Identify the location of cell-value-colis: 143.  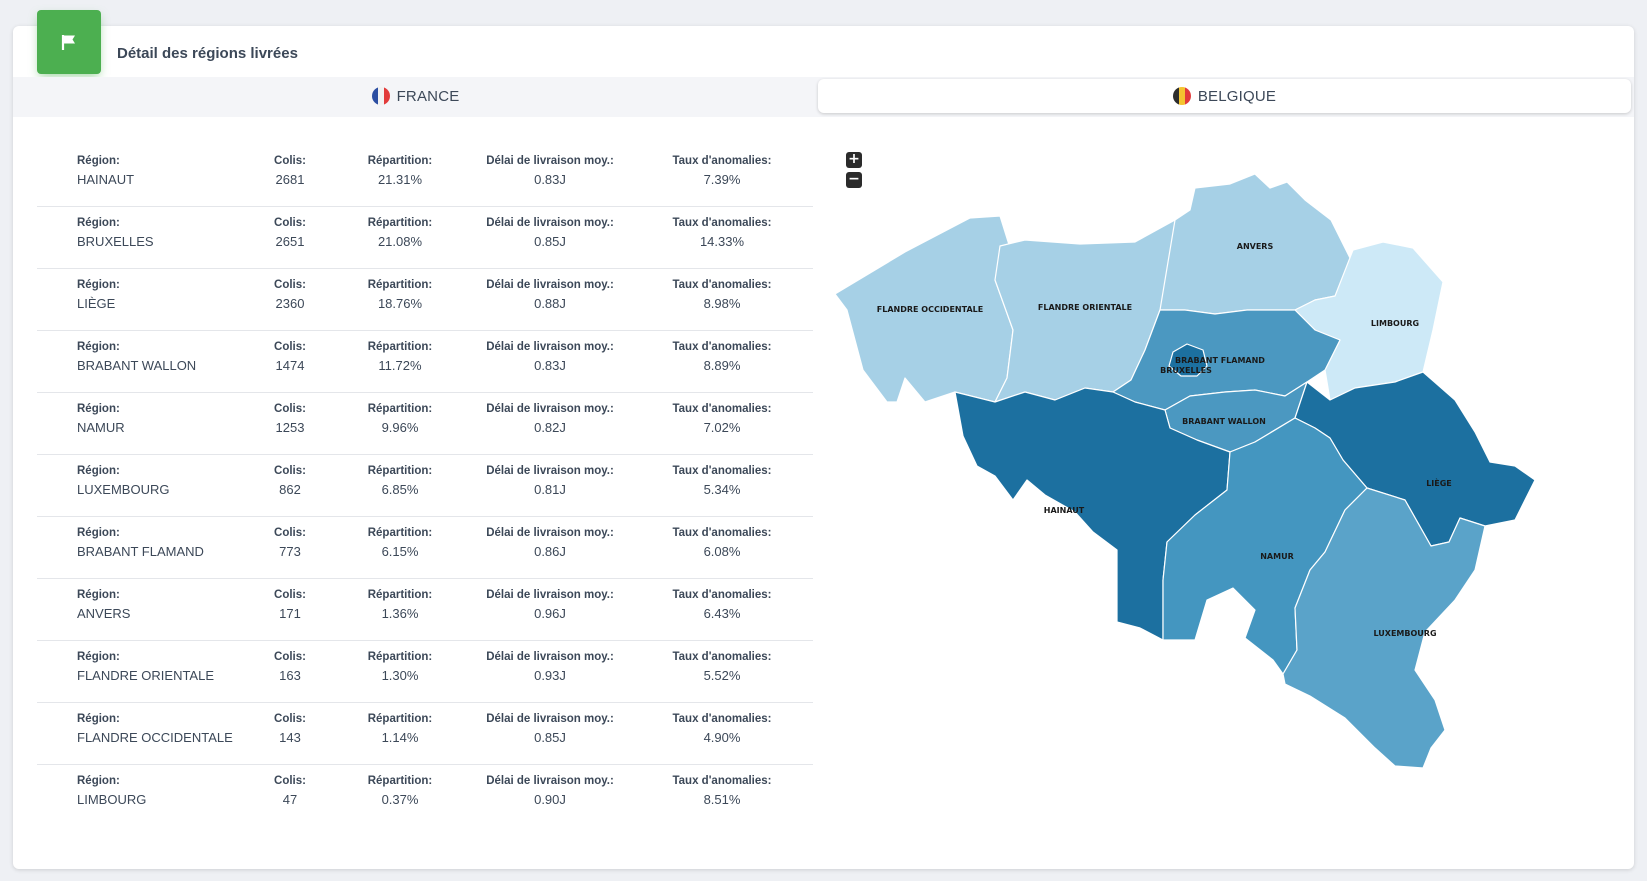
(290, 737).